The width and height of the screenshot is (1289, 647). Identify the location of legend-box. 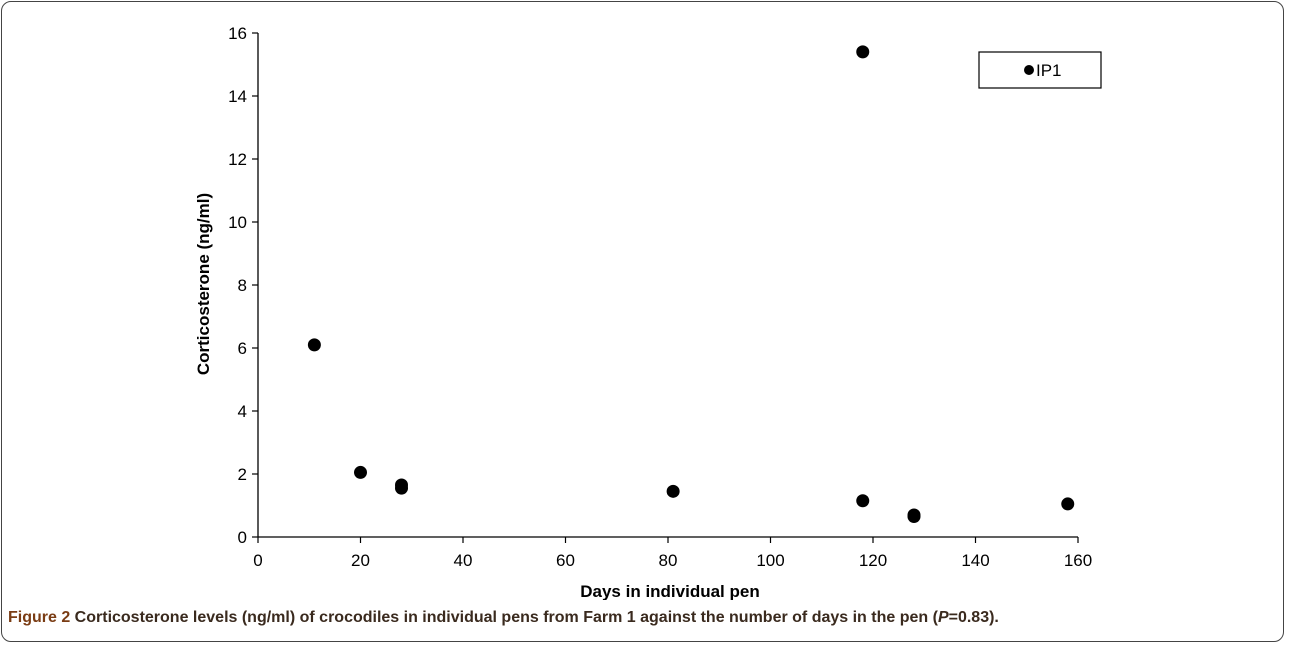
(1040, 70).